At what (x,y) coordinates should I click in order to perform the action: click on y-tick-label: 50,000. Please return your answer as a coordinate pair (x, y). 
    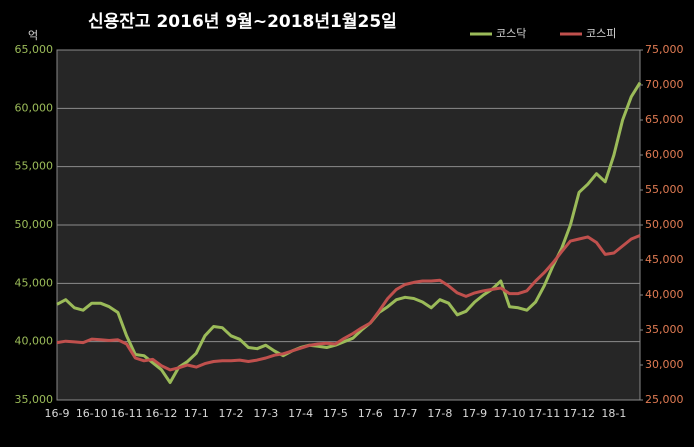
    Looking at the image, I should click on (34, 224).